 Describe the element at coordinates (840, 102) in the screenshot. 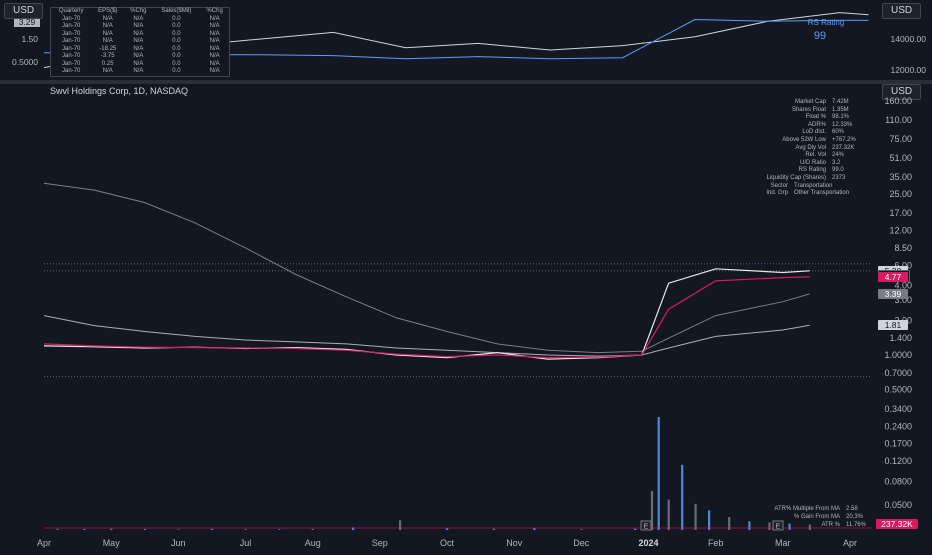

I see `stat-value: 7.42M` at that location.